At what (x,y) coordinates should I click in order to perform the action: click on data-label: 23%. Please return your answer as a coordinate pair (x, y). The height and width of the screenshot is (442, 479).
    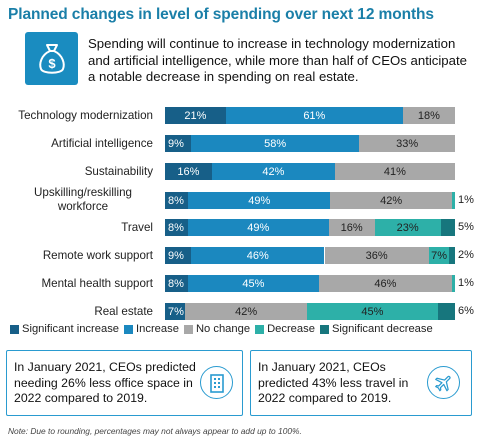
    Looking at the image, I should click on (407, 227).